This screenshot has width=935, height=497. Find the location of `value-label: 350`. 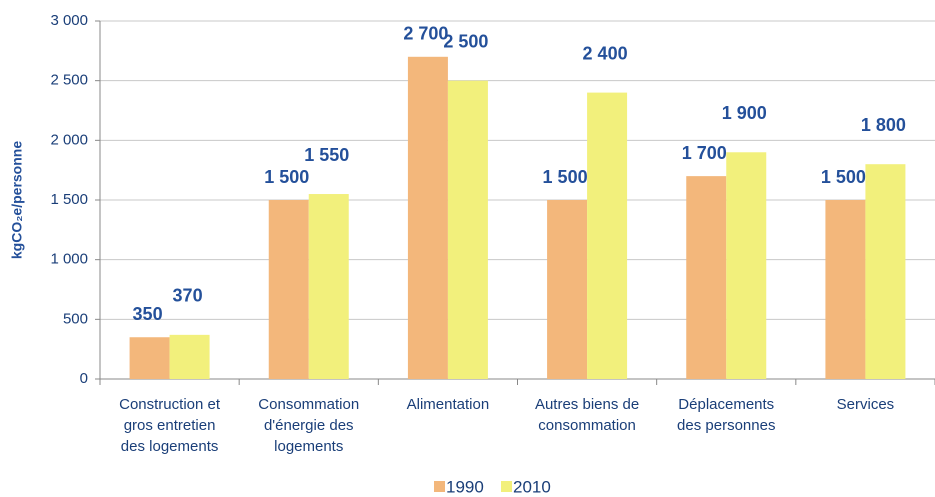

value-label: 350 is located at coordinates (148, 314).